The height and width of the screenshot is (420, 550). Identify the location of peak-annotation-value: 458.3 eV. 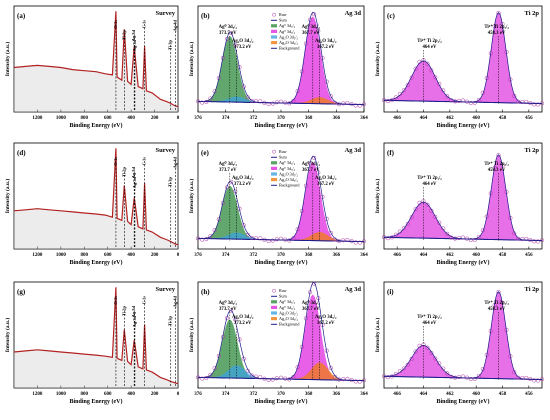
(497, 170).